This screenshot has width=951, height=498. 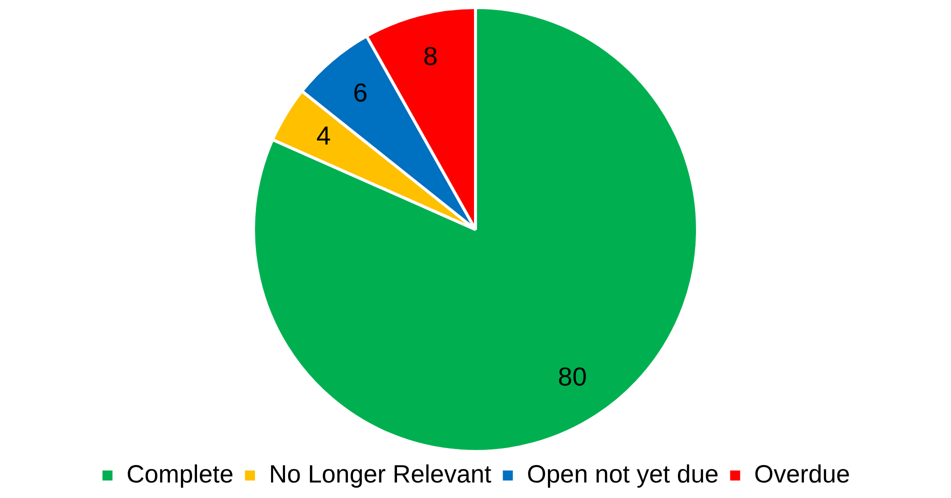 What do you see at coordinates (622, 474) in the screenshot?
I see `legend-label: Open not yet due` at bounding box center [622, 474].